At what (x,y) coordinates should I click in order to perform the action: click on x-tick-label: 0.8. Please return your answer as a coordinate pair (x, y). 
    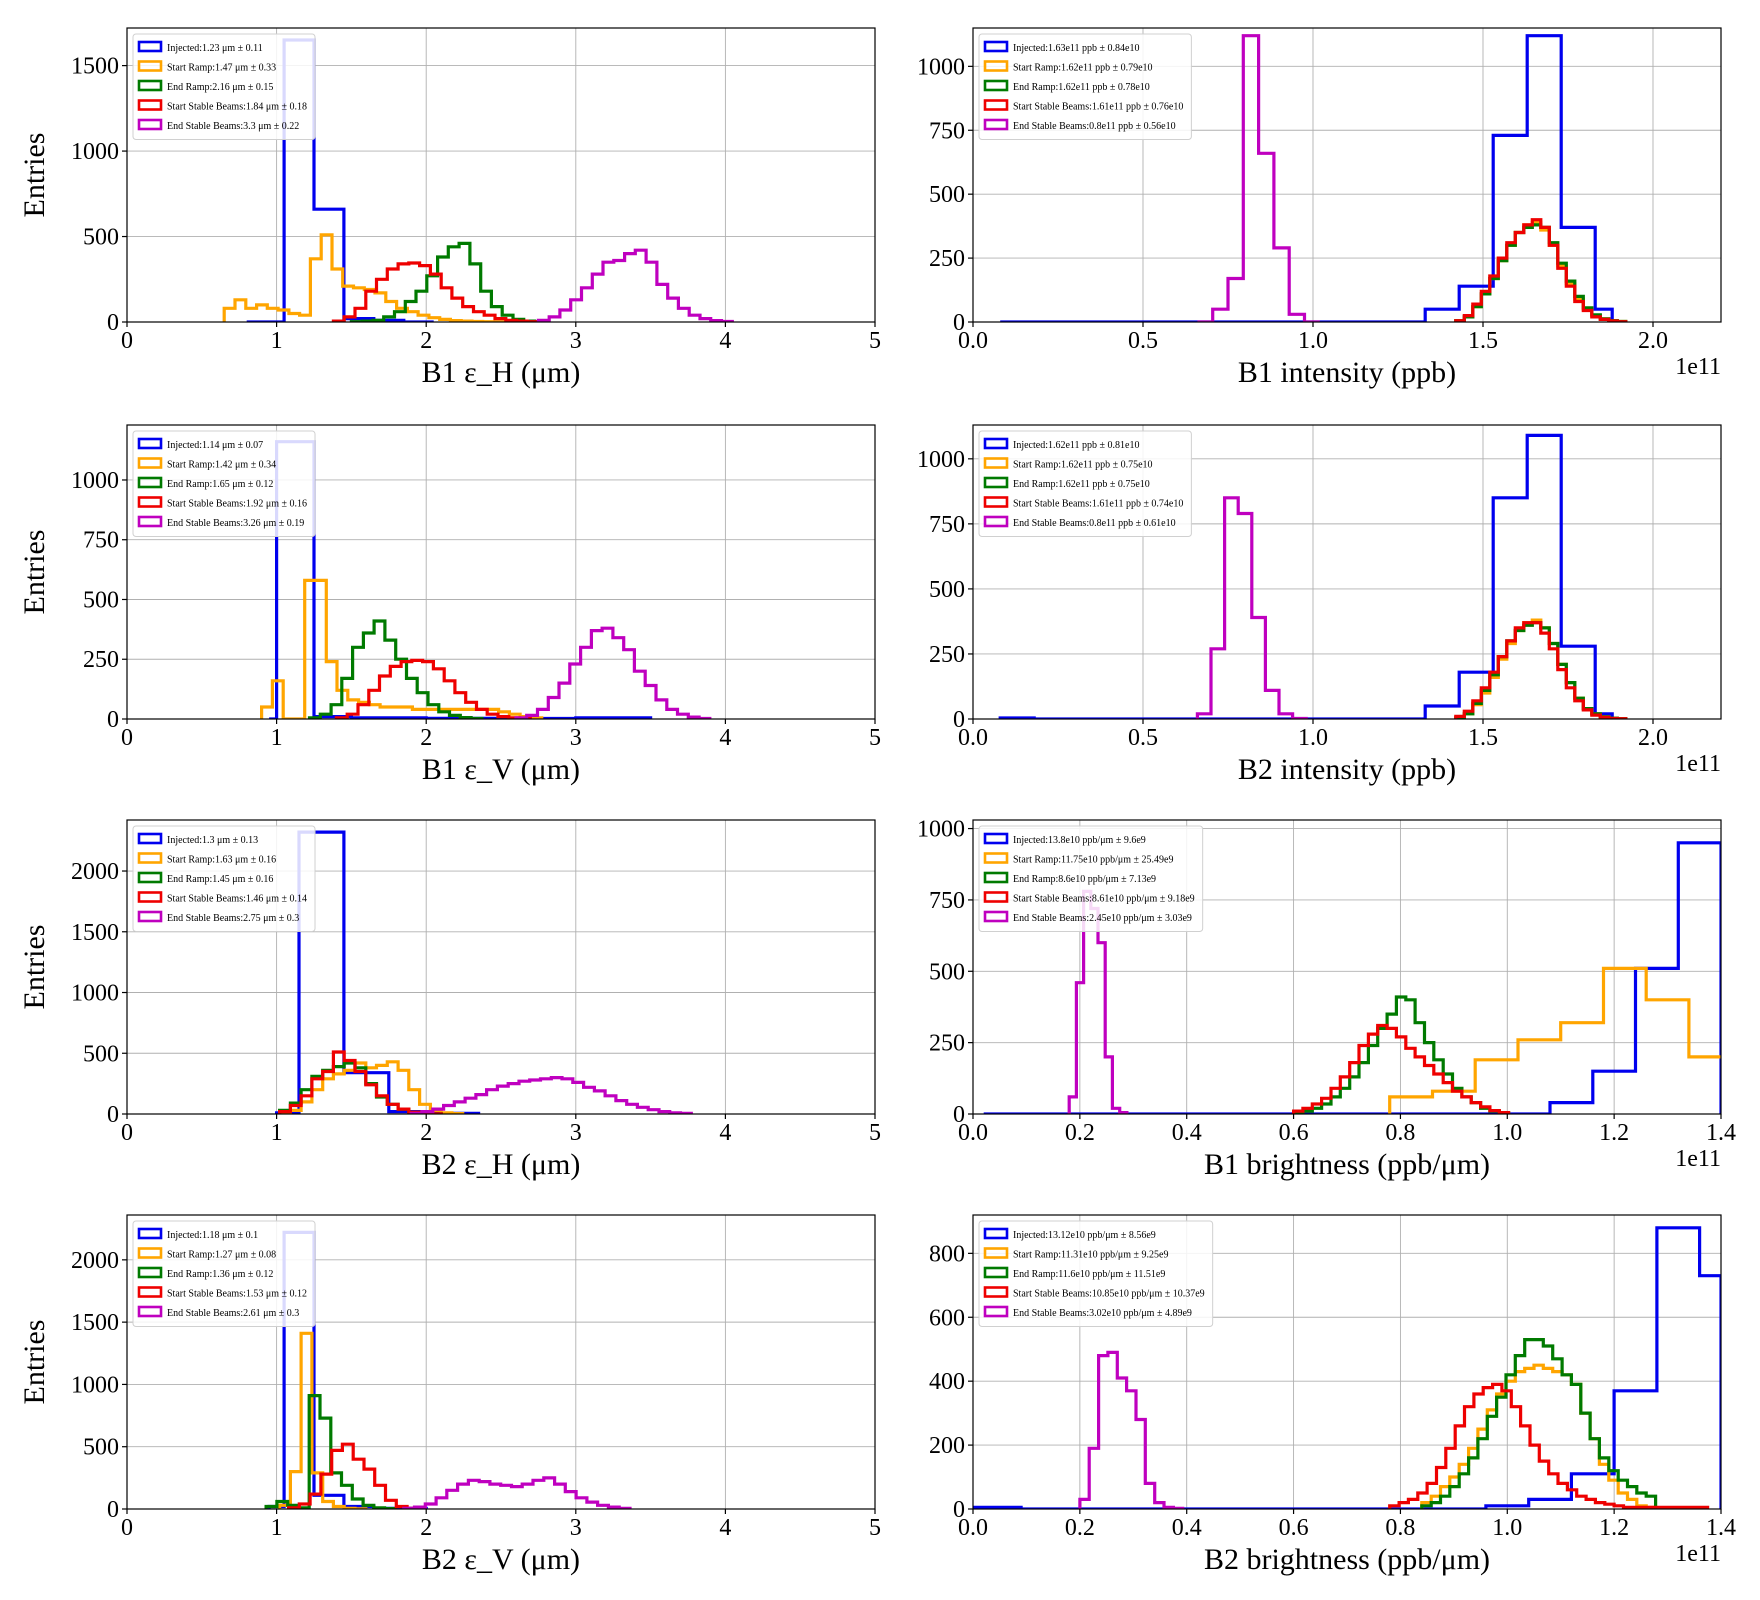
    Looking at the image, I should click on (1400, 1528).